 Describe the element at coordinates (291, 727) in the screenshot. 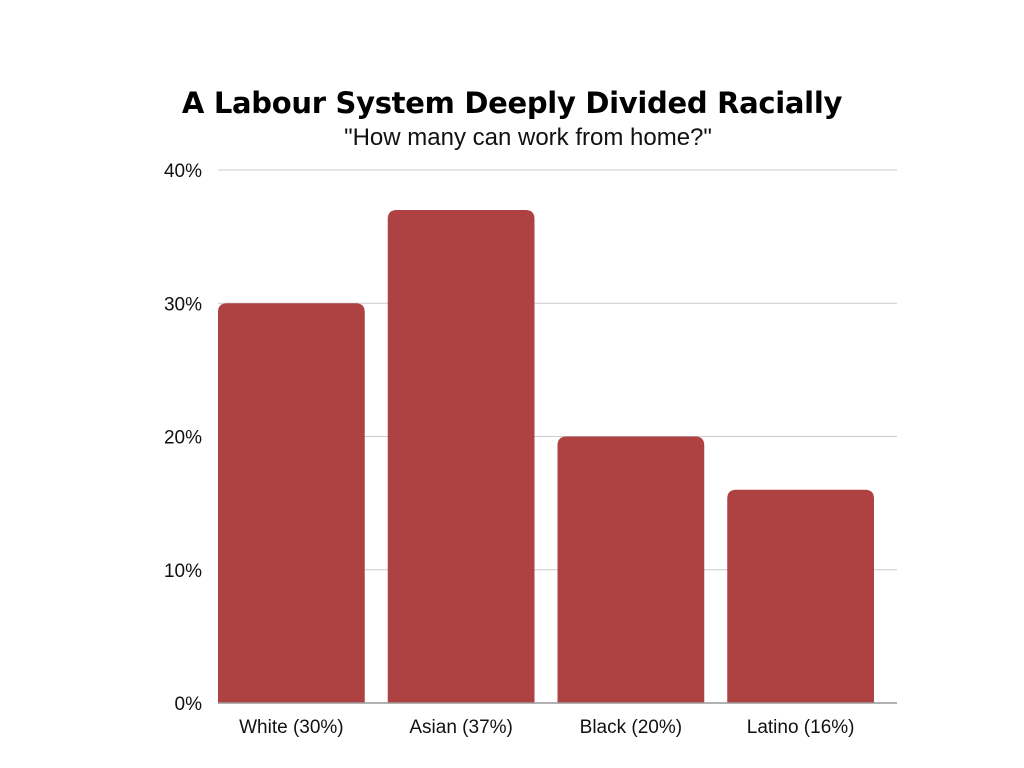

I see `x-category-label: White (30%)` at that location.